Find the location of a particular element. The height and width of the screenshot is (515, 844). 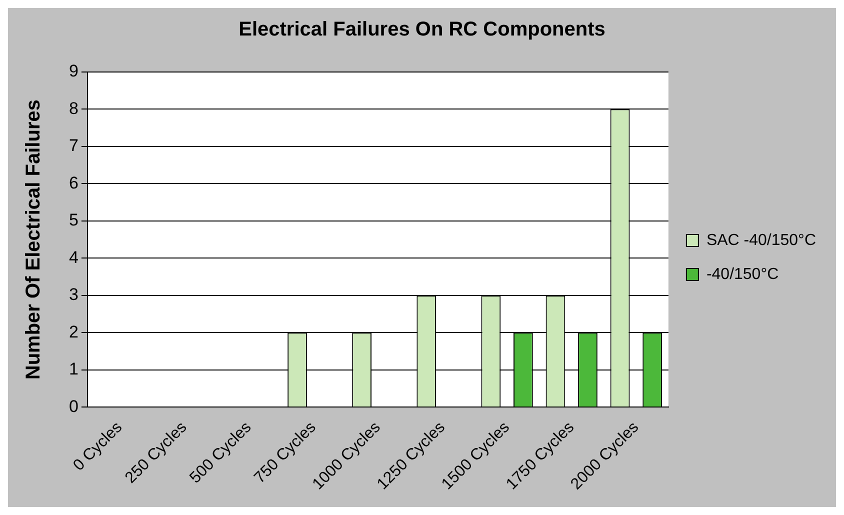

y-tick-label: 2 is located at coordinates (73, 332).